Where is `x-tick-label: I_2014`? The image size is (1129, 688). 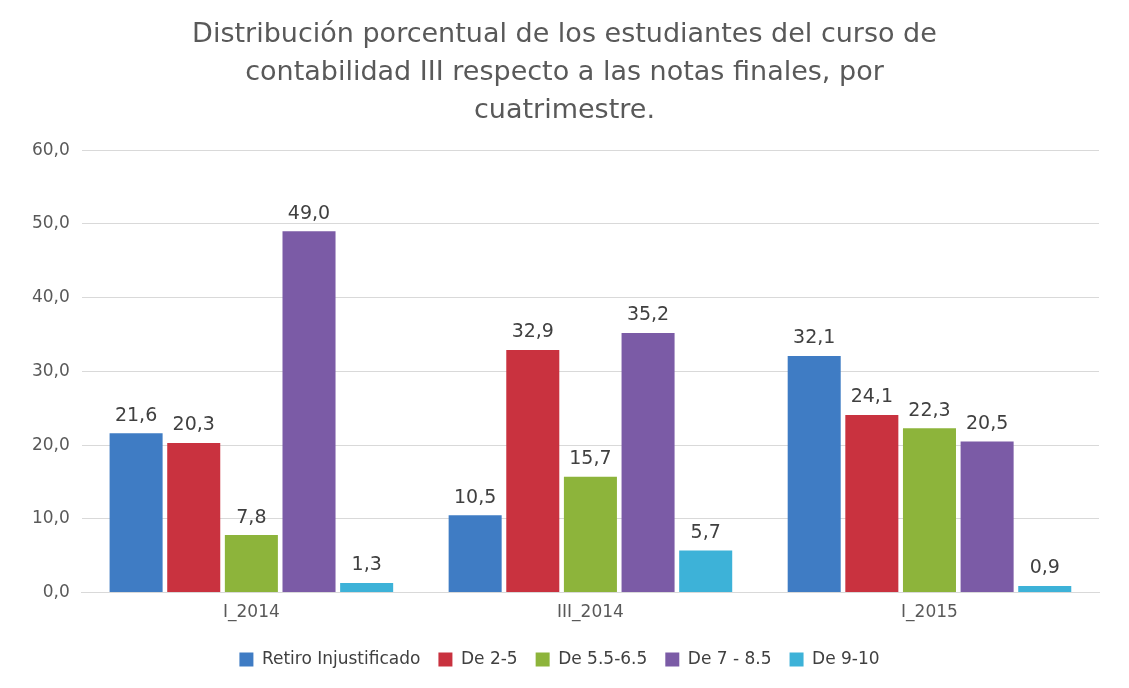
x-tick-label: I_2014 is located at coordinates (251, 612).